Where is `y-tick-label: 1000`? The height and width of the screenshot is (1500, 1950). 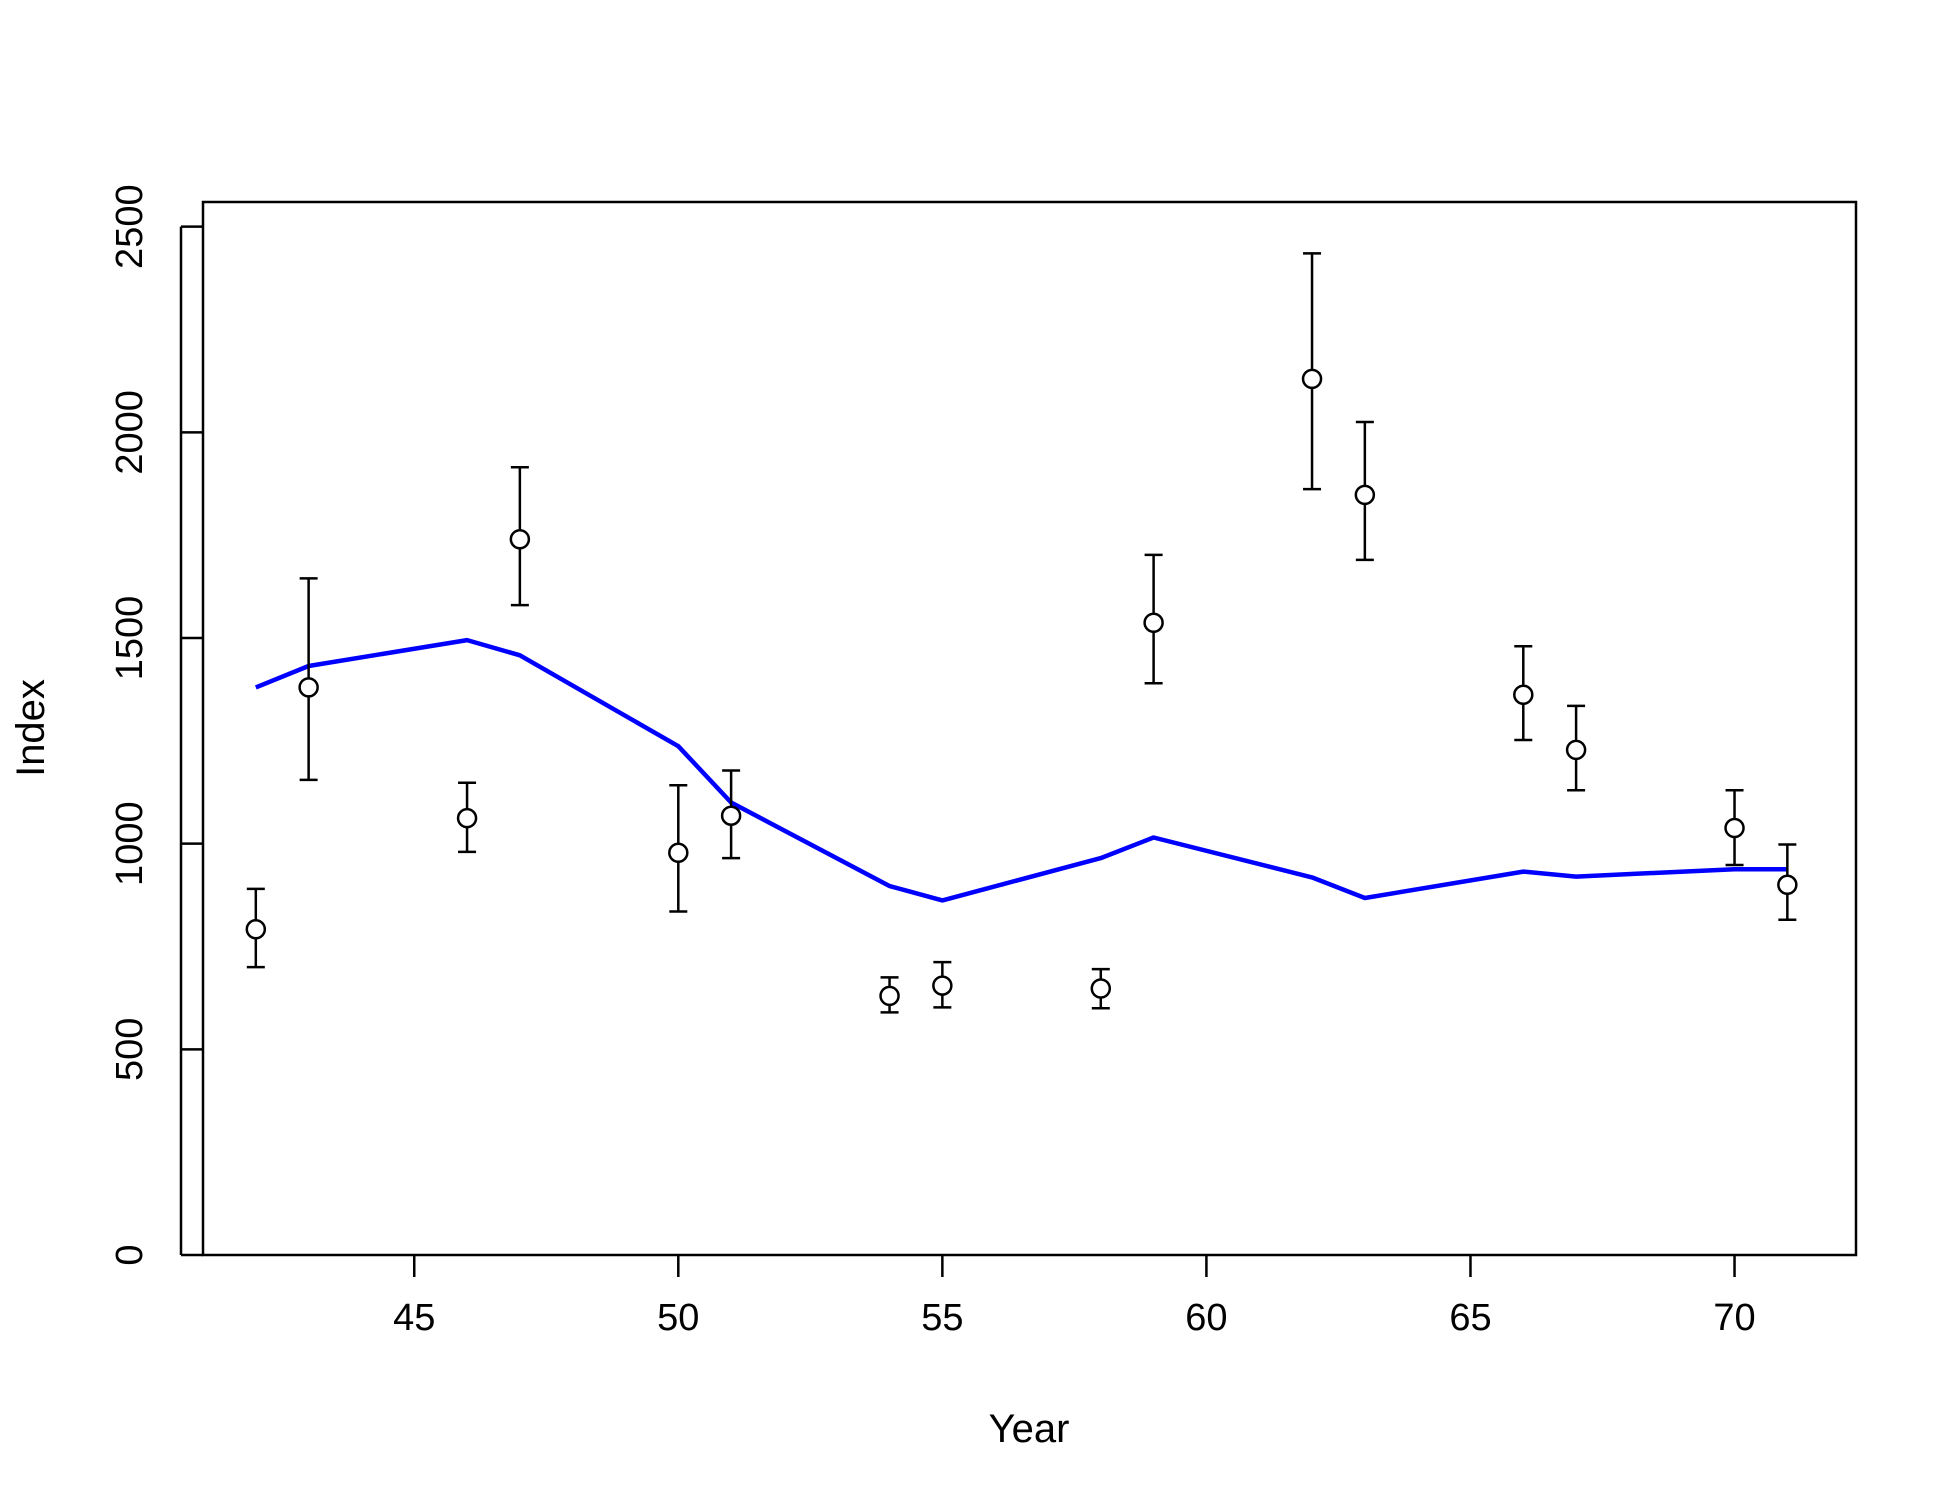
y-tick-label: 1000 is located at coordinates (130, 843).